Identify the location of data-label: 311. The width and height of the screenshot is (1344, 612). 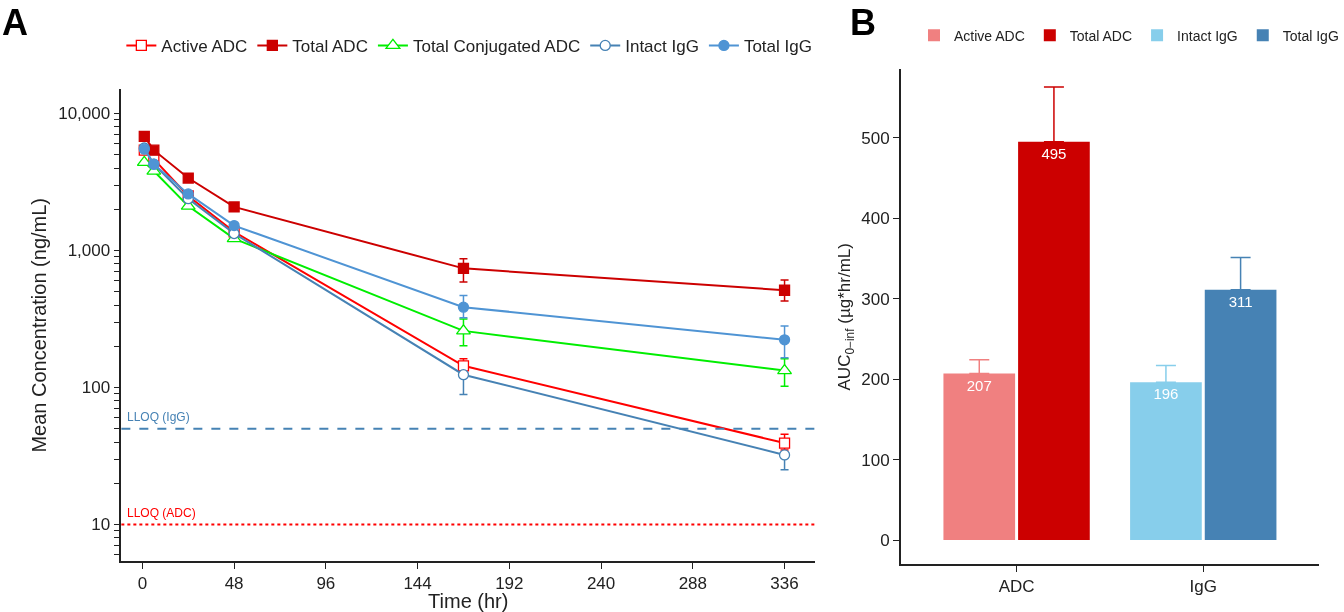
(1240, 301).